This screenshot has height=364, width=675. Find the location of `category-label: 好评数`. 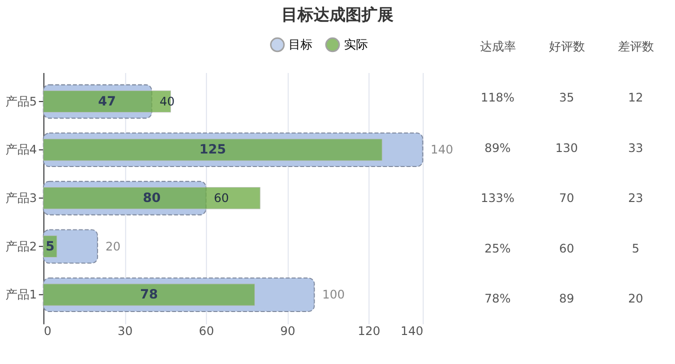

category-label: 好评数 is located at coordinates (567, 46).